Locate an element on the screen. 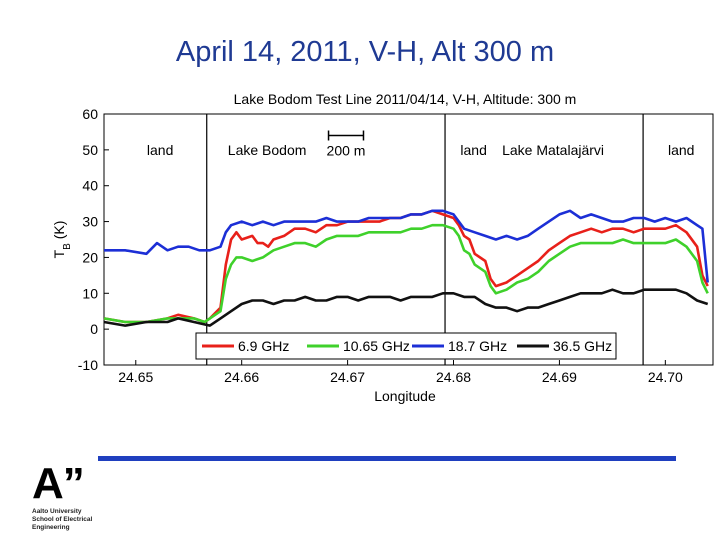 This screenshot has height=540, width=720. x-tick-label: 24.68 is located at coordinates (453, 377).